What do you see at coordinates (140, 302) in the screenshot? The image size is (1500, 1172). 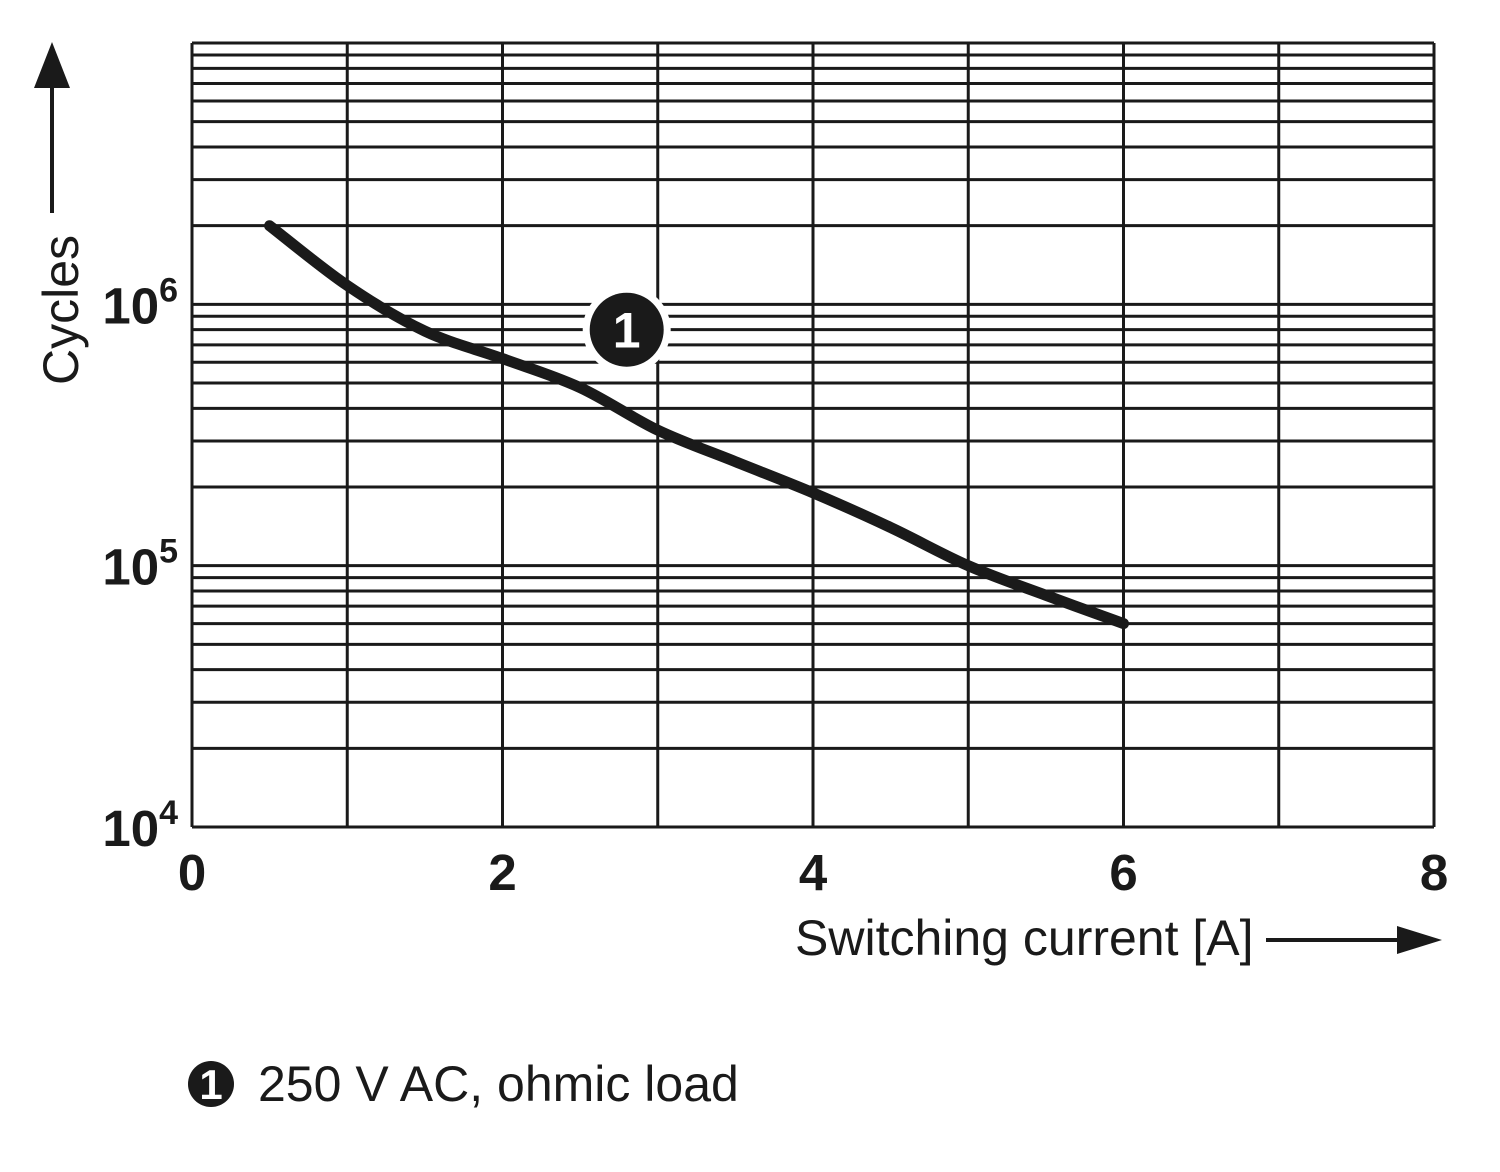 I see `y-axis-tick-label: 10⁶` at bounding box center [140, 302].